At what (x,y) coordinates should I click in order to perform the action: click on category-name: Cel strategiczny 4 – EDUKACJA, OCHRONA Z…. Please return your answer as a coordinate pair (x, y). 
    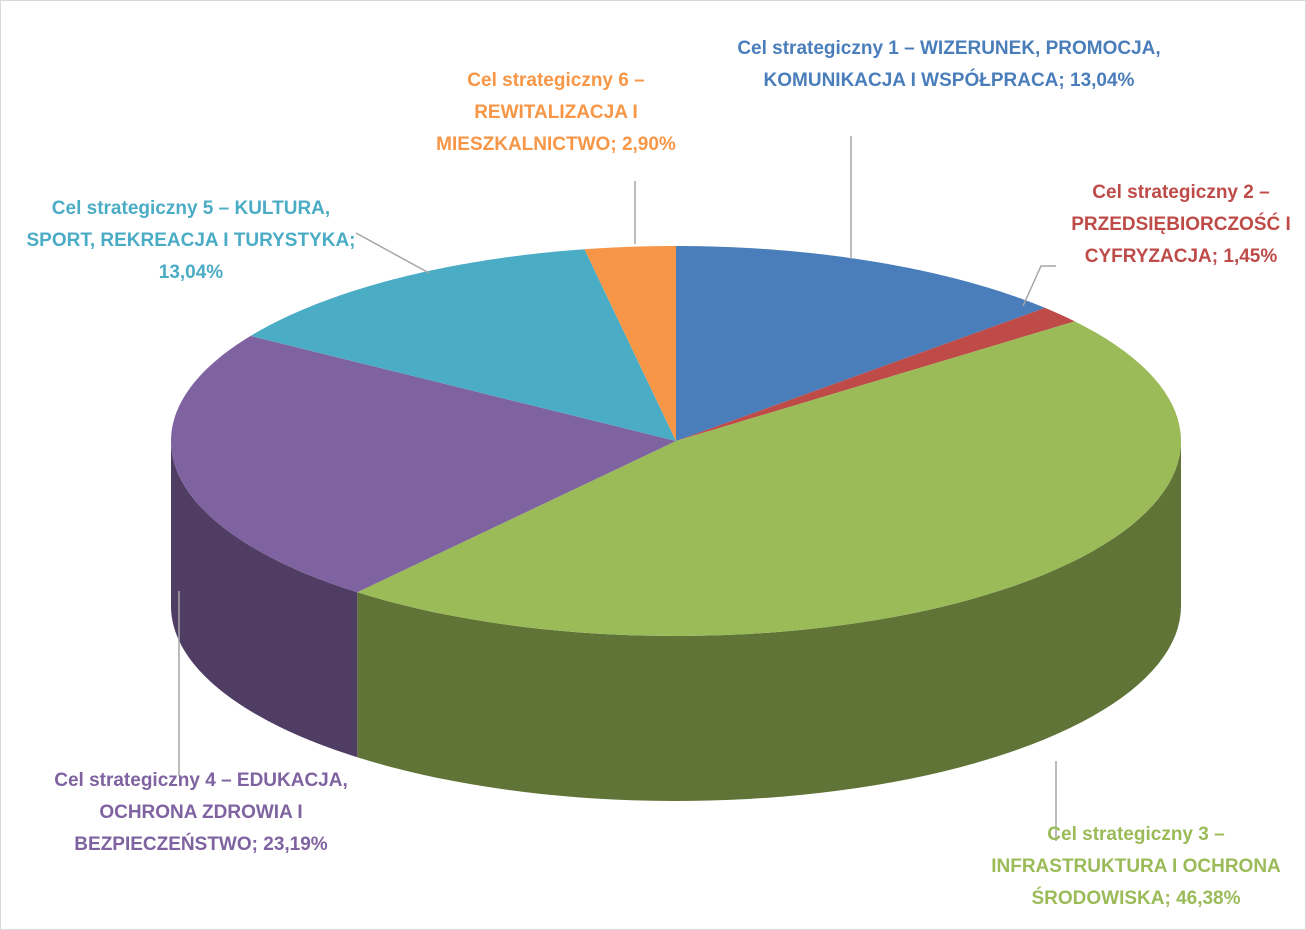
    Looking at the image, I should click on (201, 812).